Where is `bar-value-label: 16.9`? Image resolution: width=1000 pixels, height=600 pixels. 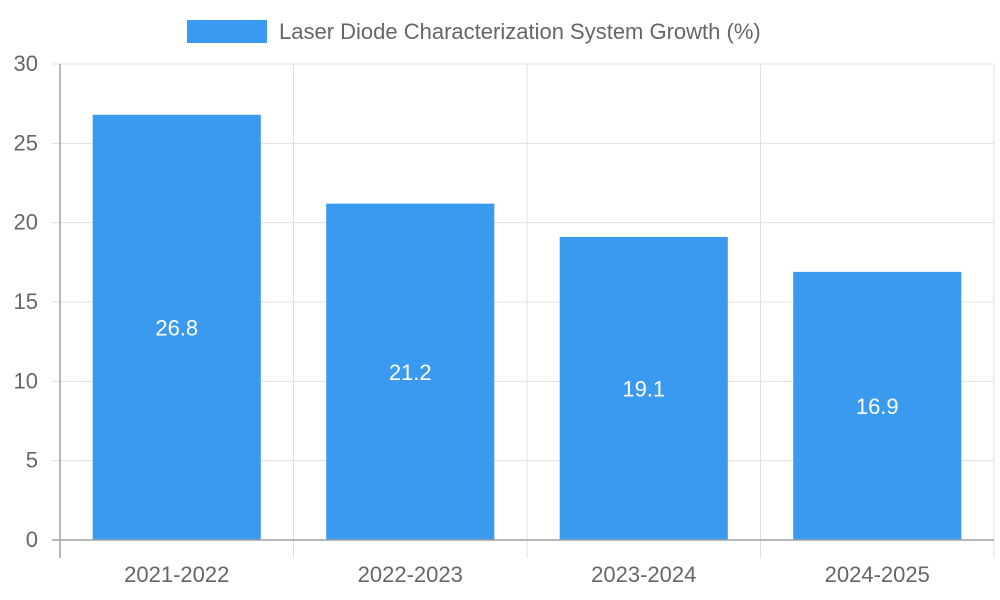
bar-value-label: 16.9 is located at coordinates (877, 406).